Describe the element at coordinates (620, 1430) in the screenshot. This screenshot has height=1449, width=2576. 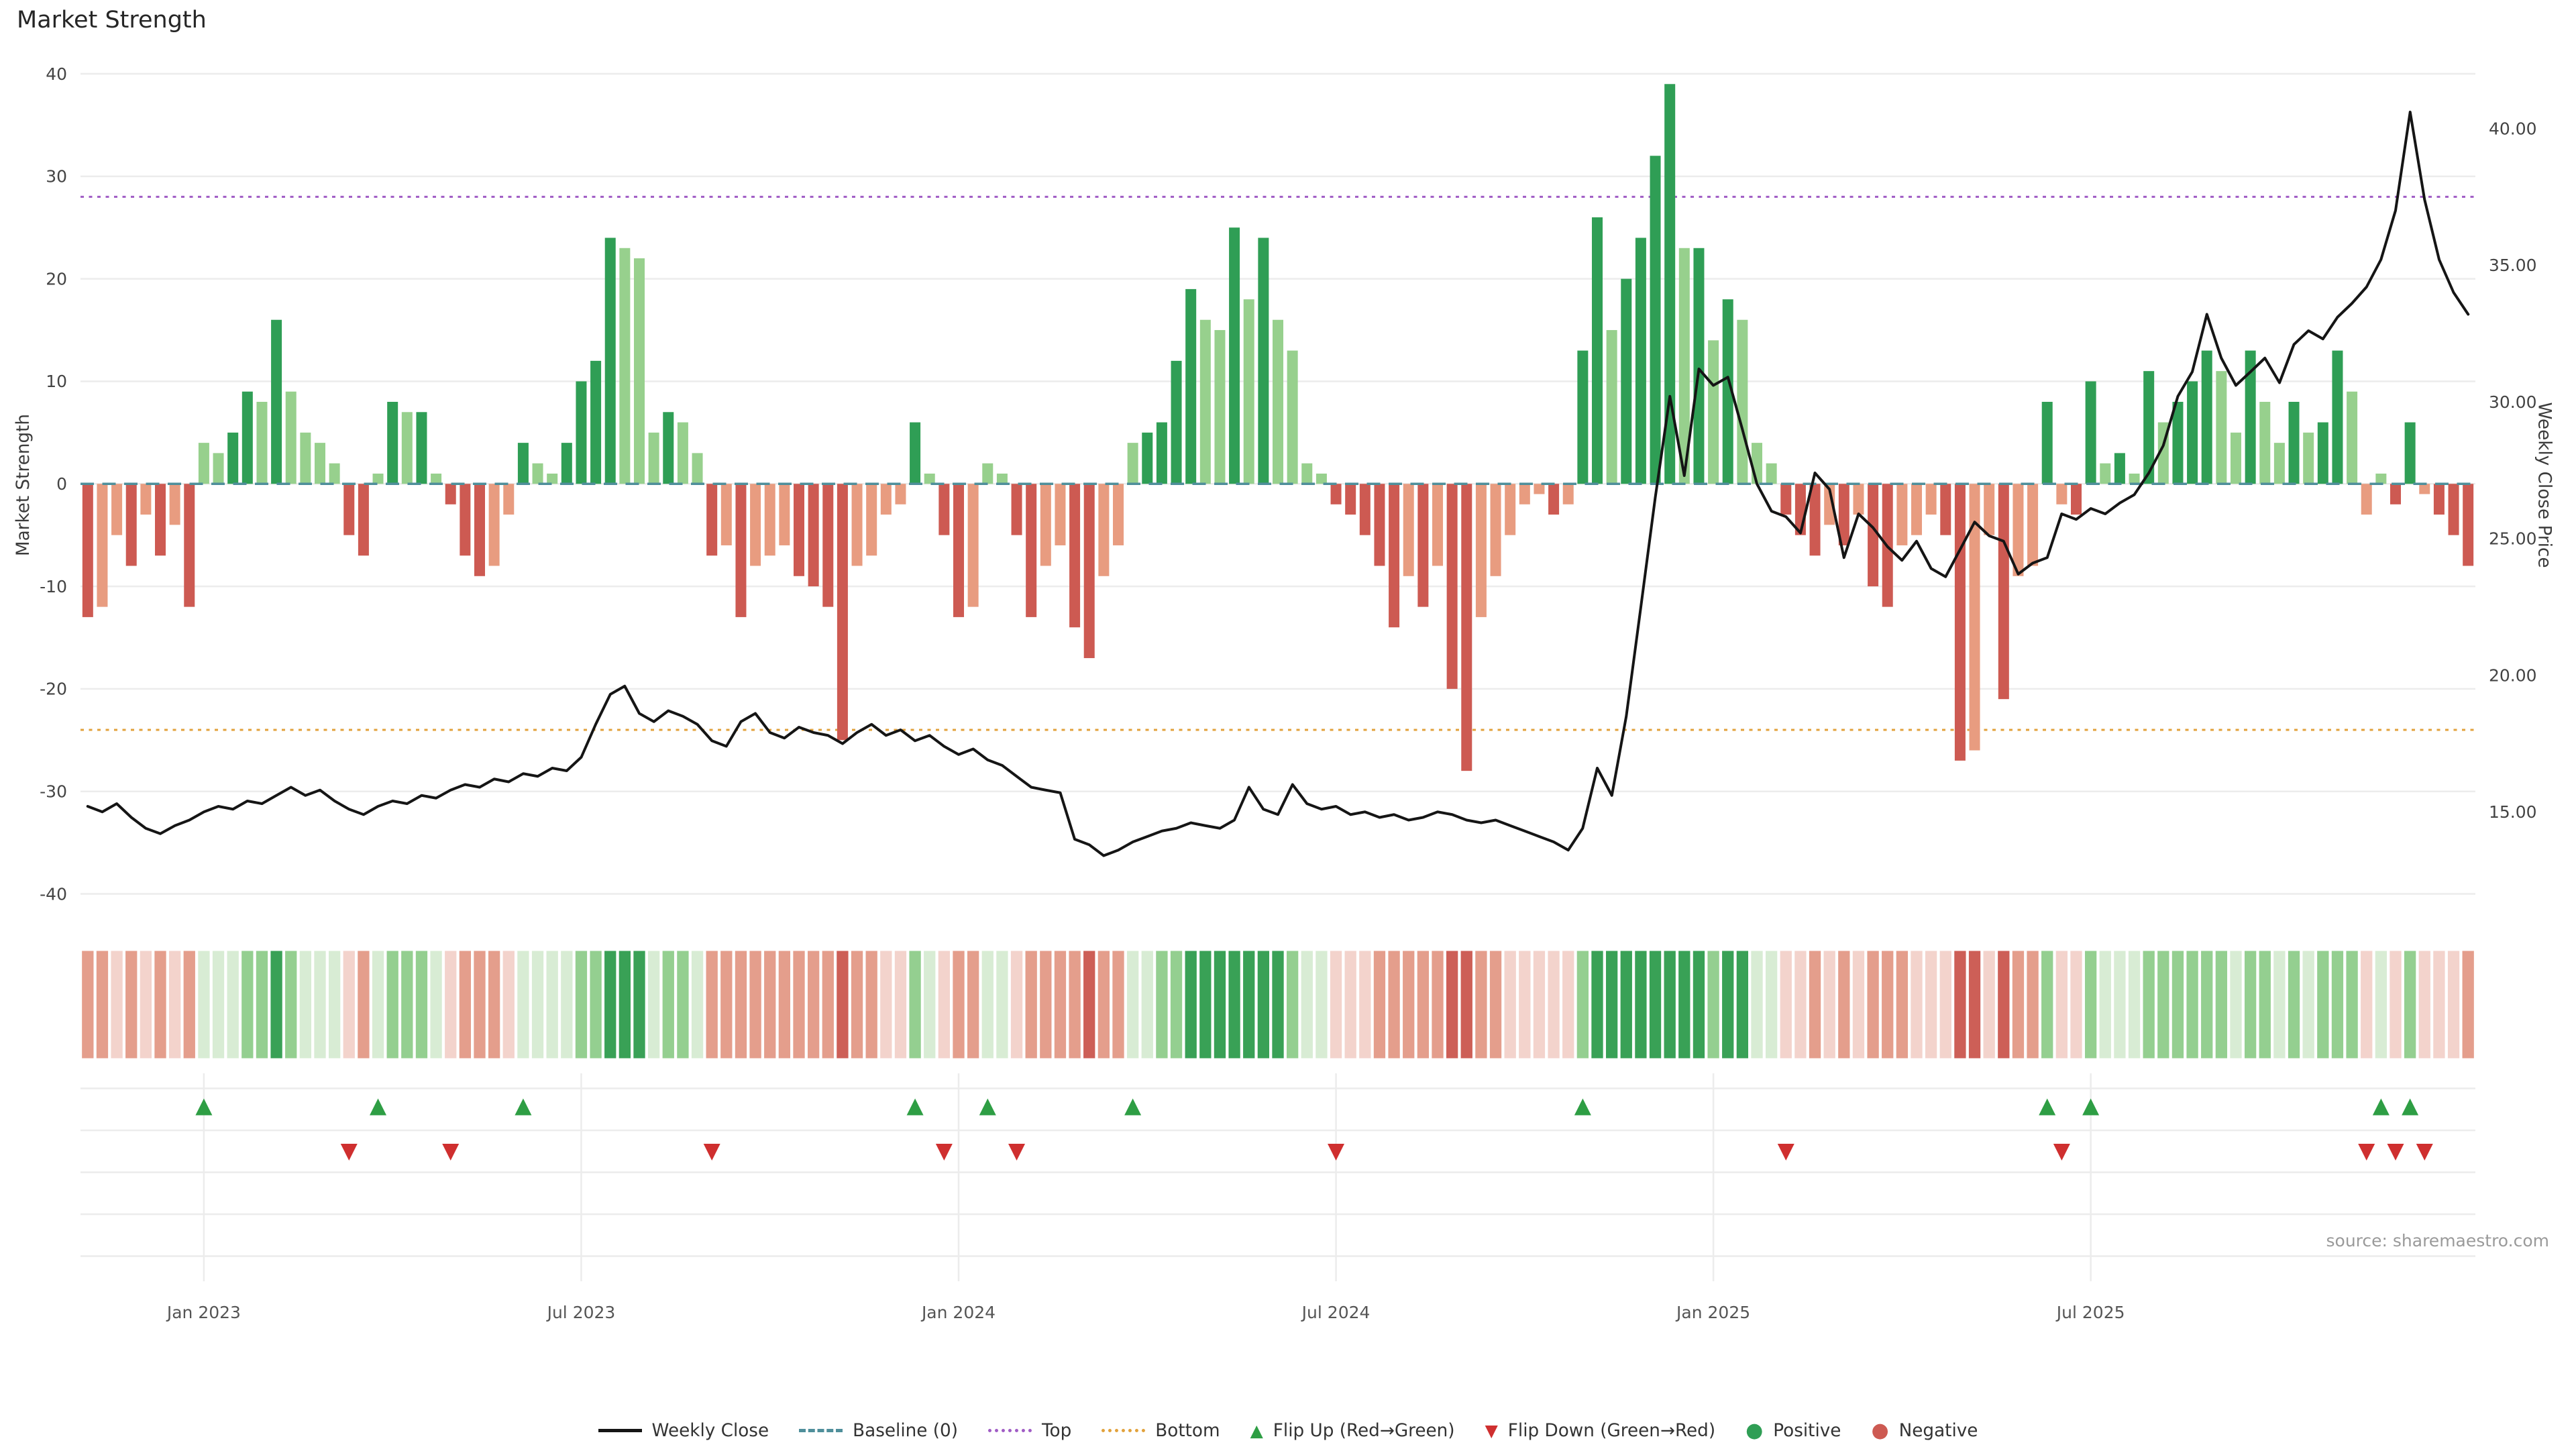
I see `weekly-close-line-icon` at that location.